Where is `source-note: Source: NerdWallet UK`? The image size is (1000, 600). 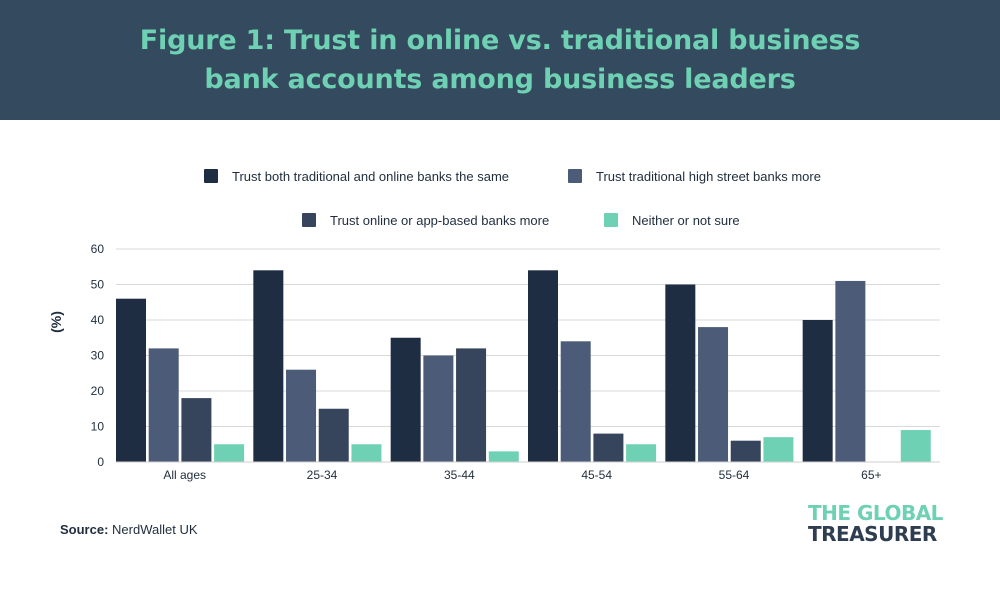
source-note: Source: NerdWallet UK is located at coordinates (129, 529).